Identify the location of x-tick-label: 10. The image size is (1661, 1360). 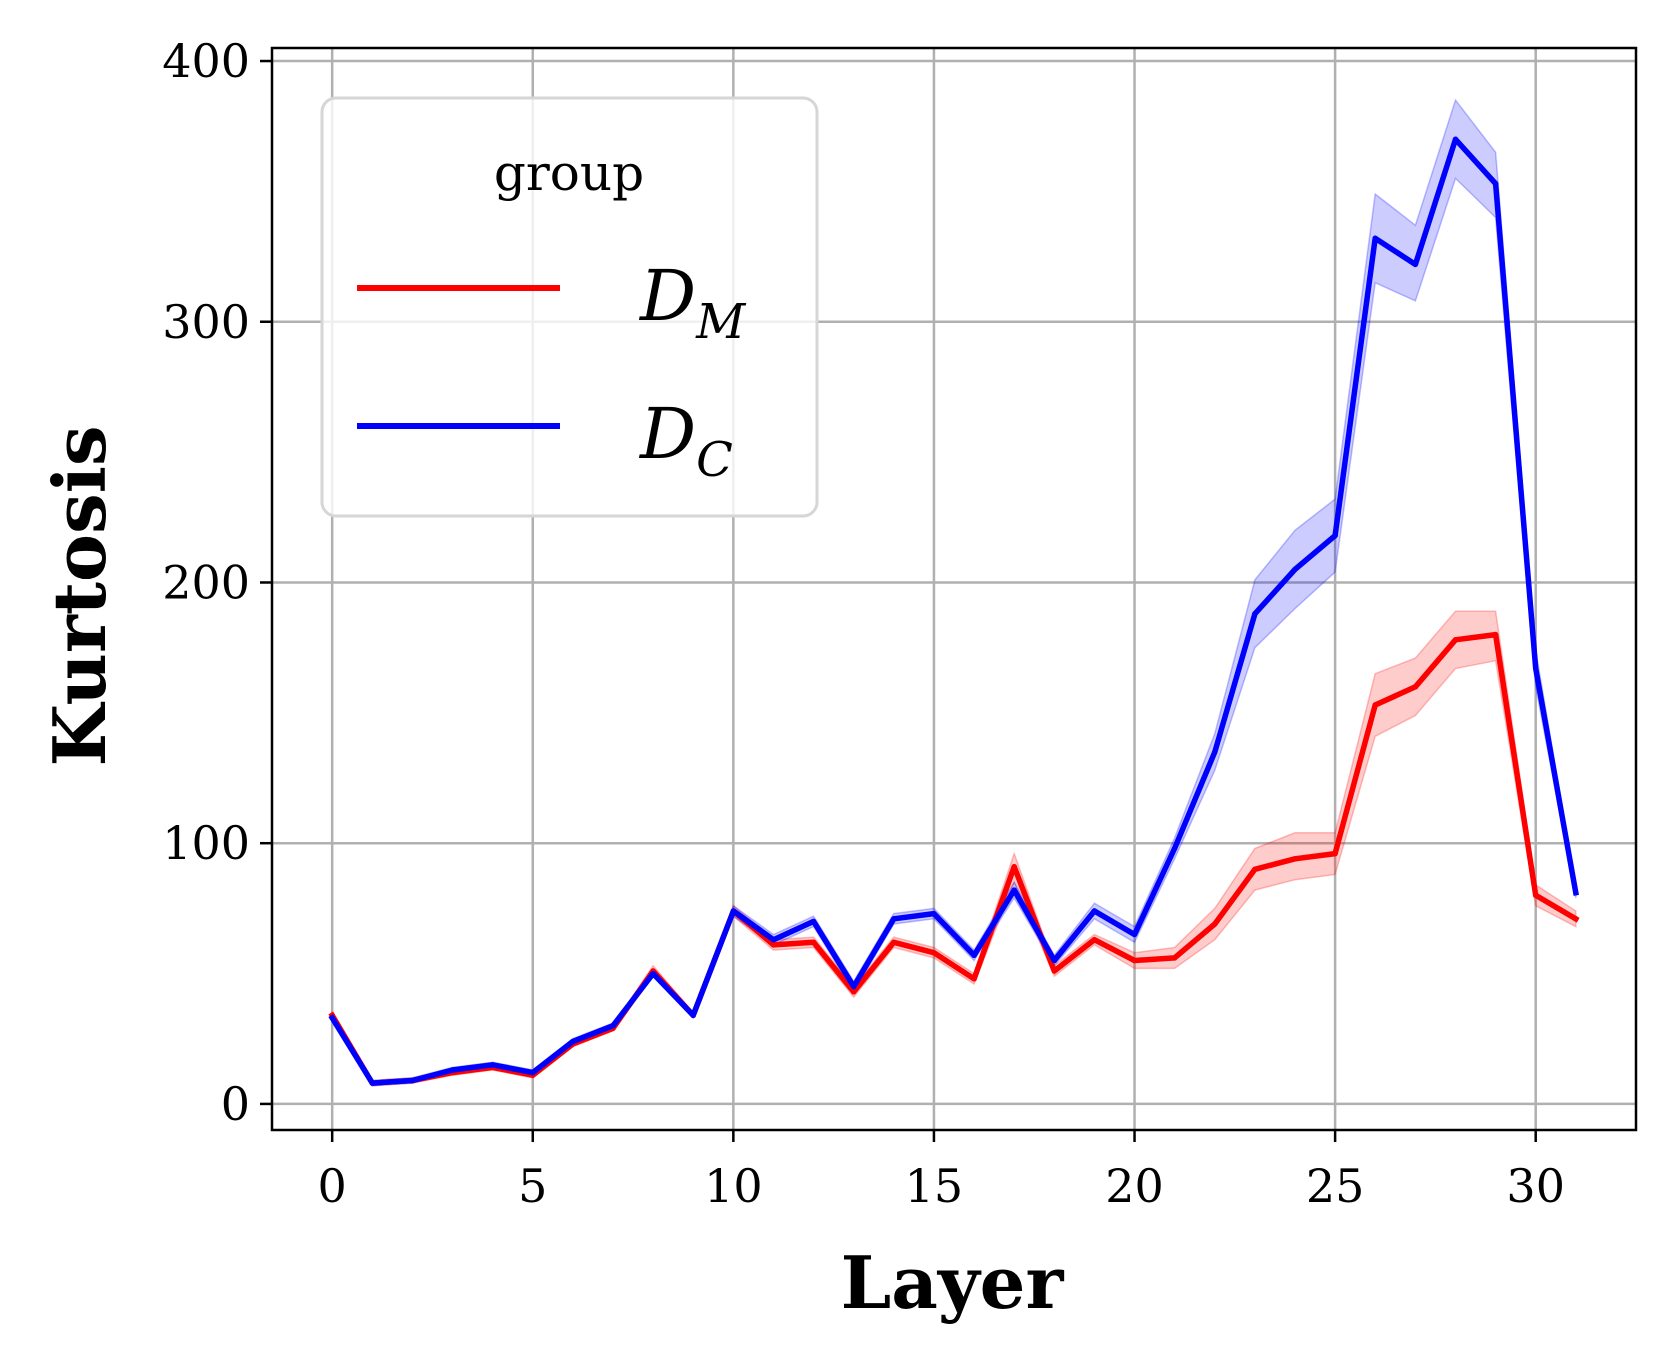
(733, 1186).